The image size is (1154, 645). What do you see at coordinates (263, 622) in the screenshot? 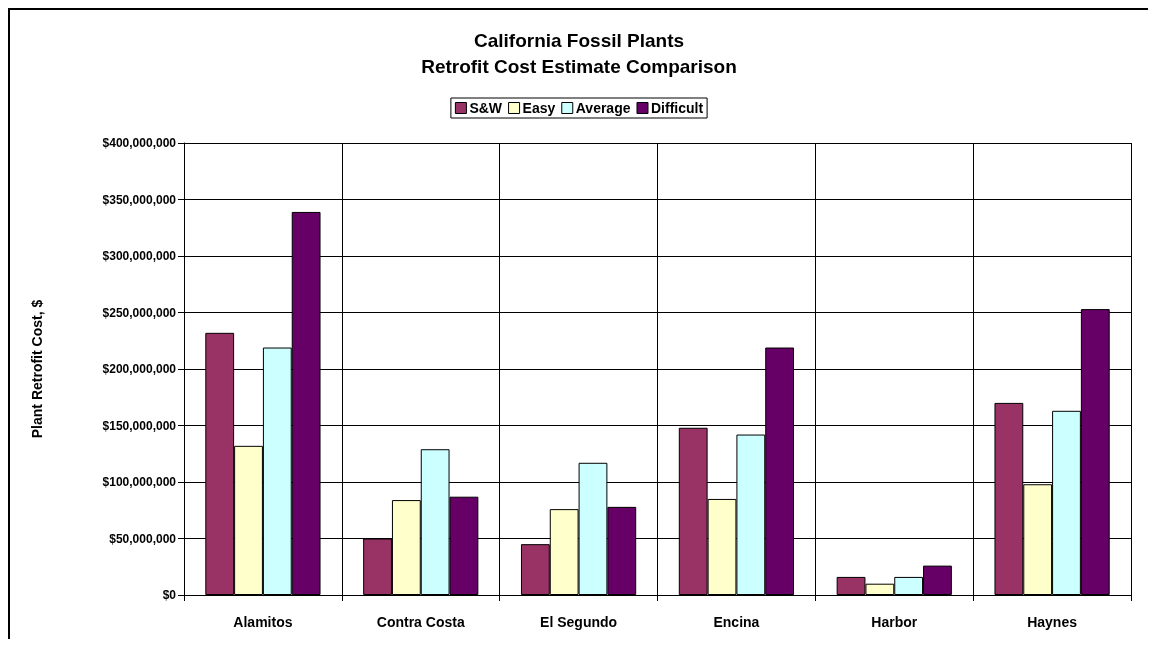
I see `x-tick-label: Alamitos` at bounding box center [263, 622].